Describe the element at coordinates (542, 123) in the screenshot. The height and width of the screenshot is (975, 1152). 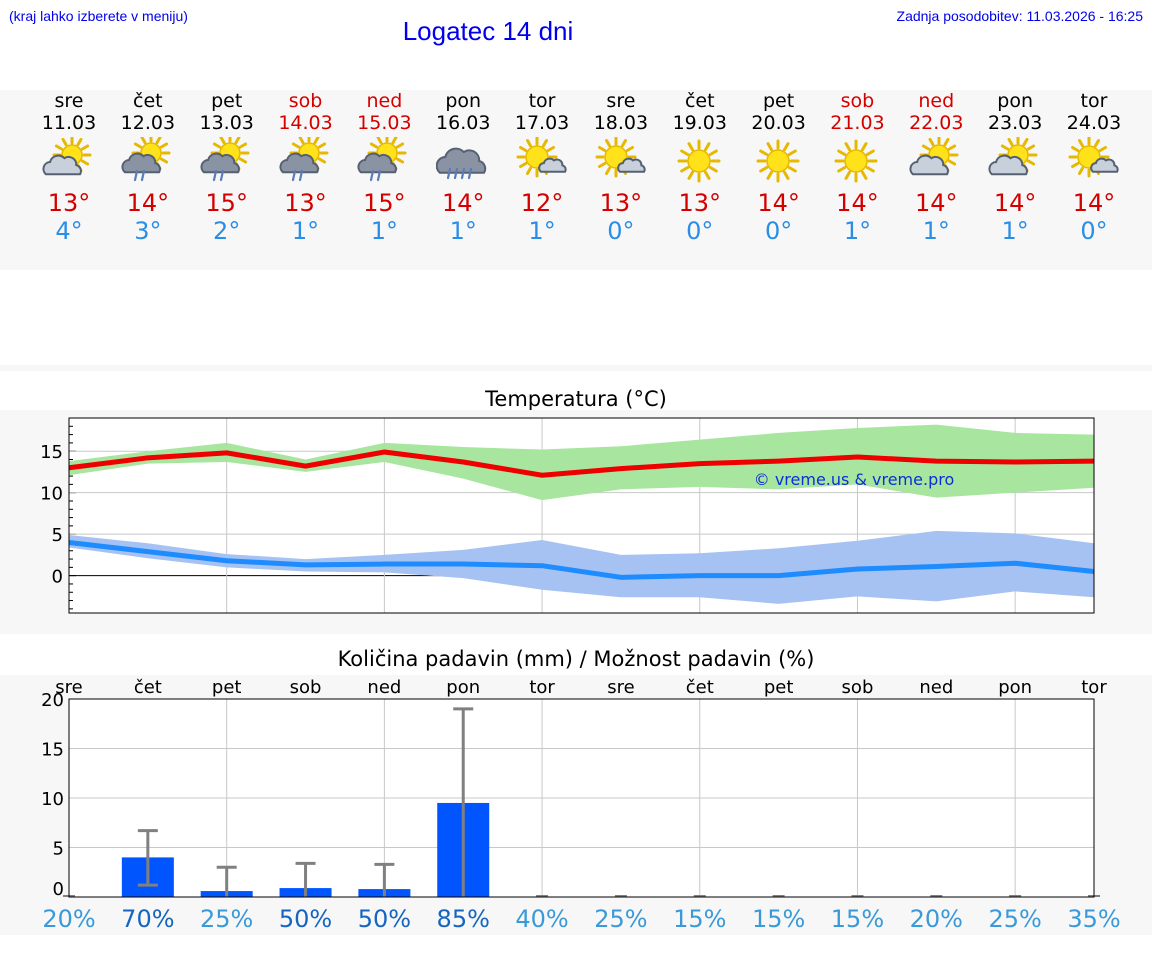
I see `day-date: 17.03` at that location.